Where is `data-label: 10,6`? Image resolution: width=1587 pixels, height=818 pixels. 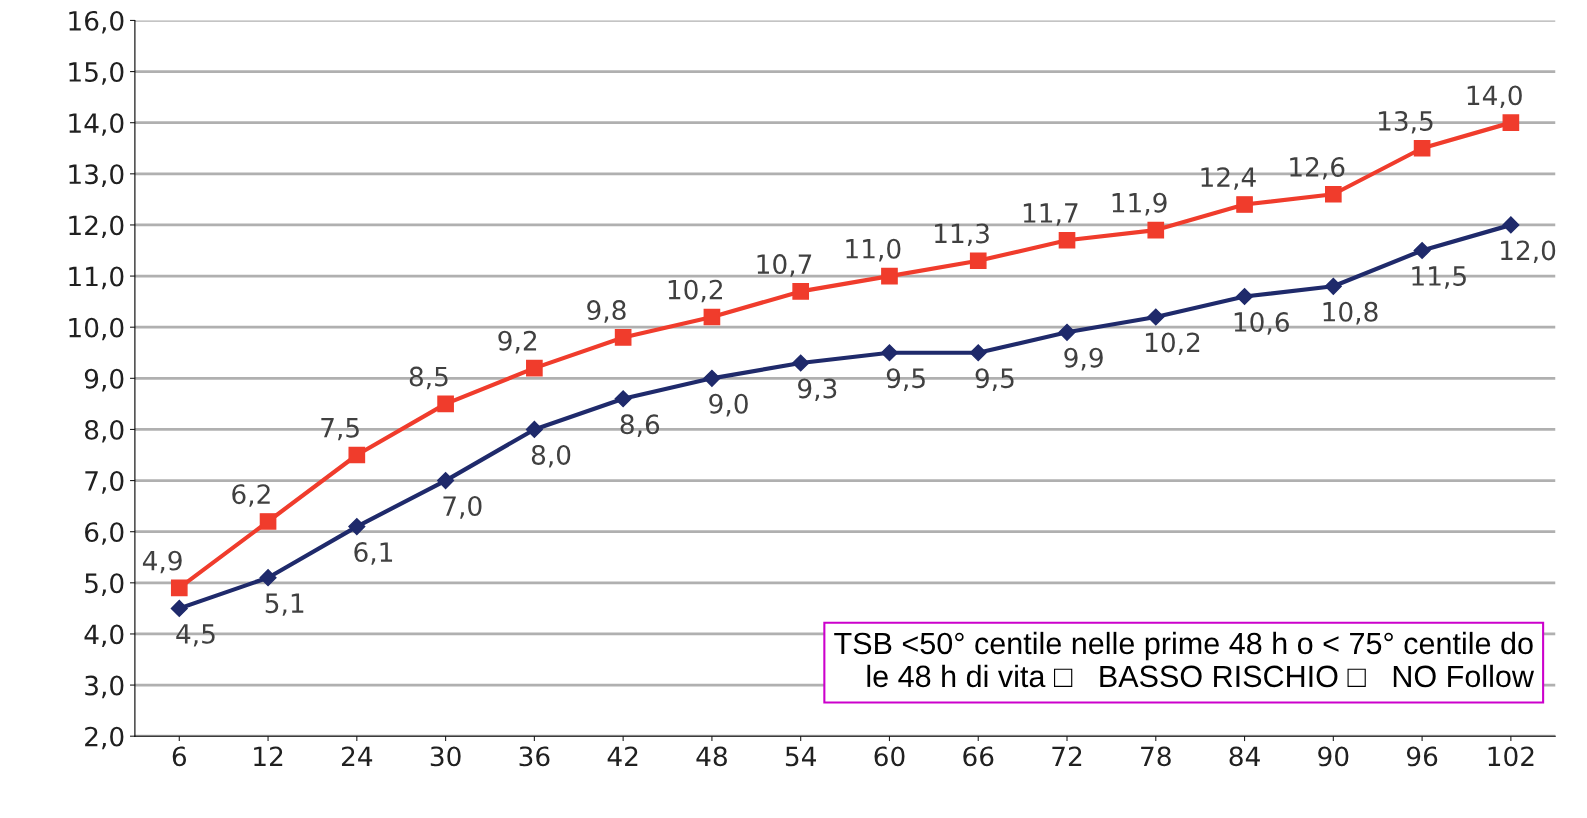 data-label: 10,6 is located at coordinates (1261, 323).